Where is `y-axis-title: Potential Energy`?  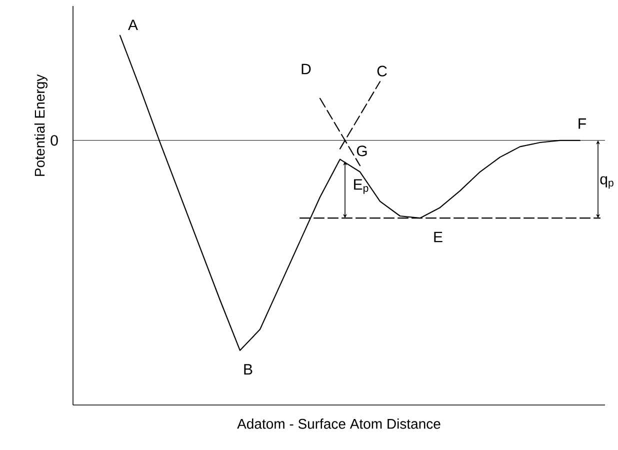
y-axis-title: Potential Energy is located at coordinates (41, 125).